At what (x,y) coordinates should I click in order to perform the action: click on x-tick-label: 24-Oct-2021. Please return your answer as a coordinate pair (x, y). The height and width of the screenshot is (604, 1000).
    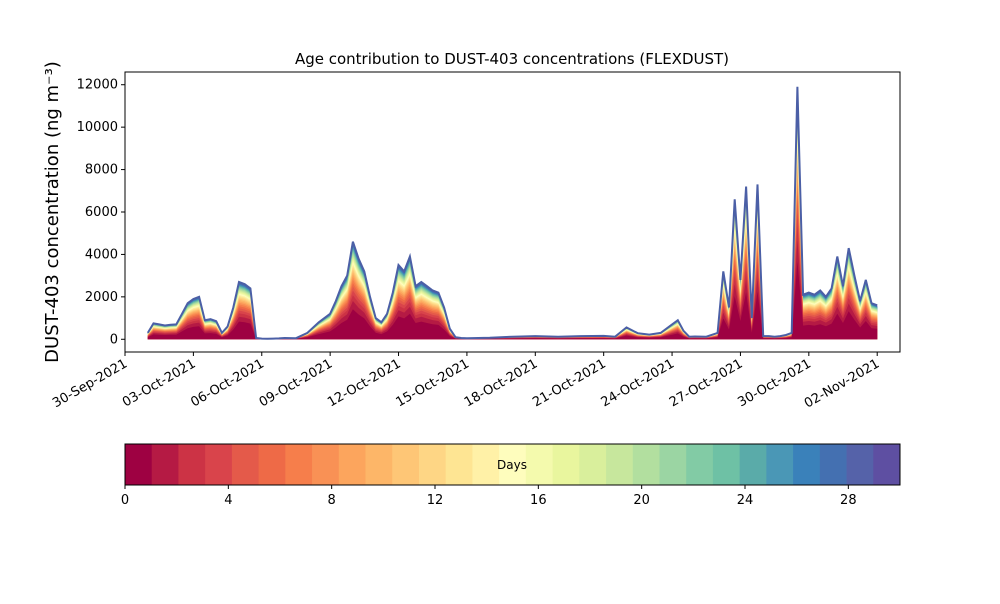
    Looking at the image, I should click on (638, 383).